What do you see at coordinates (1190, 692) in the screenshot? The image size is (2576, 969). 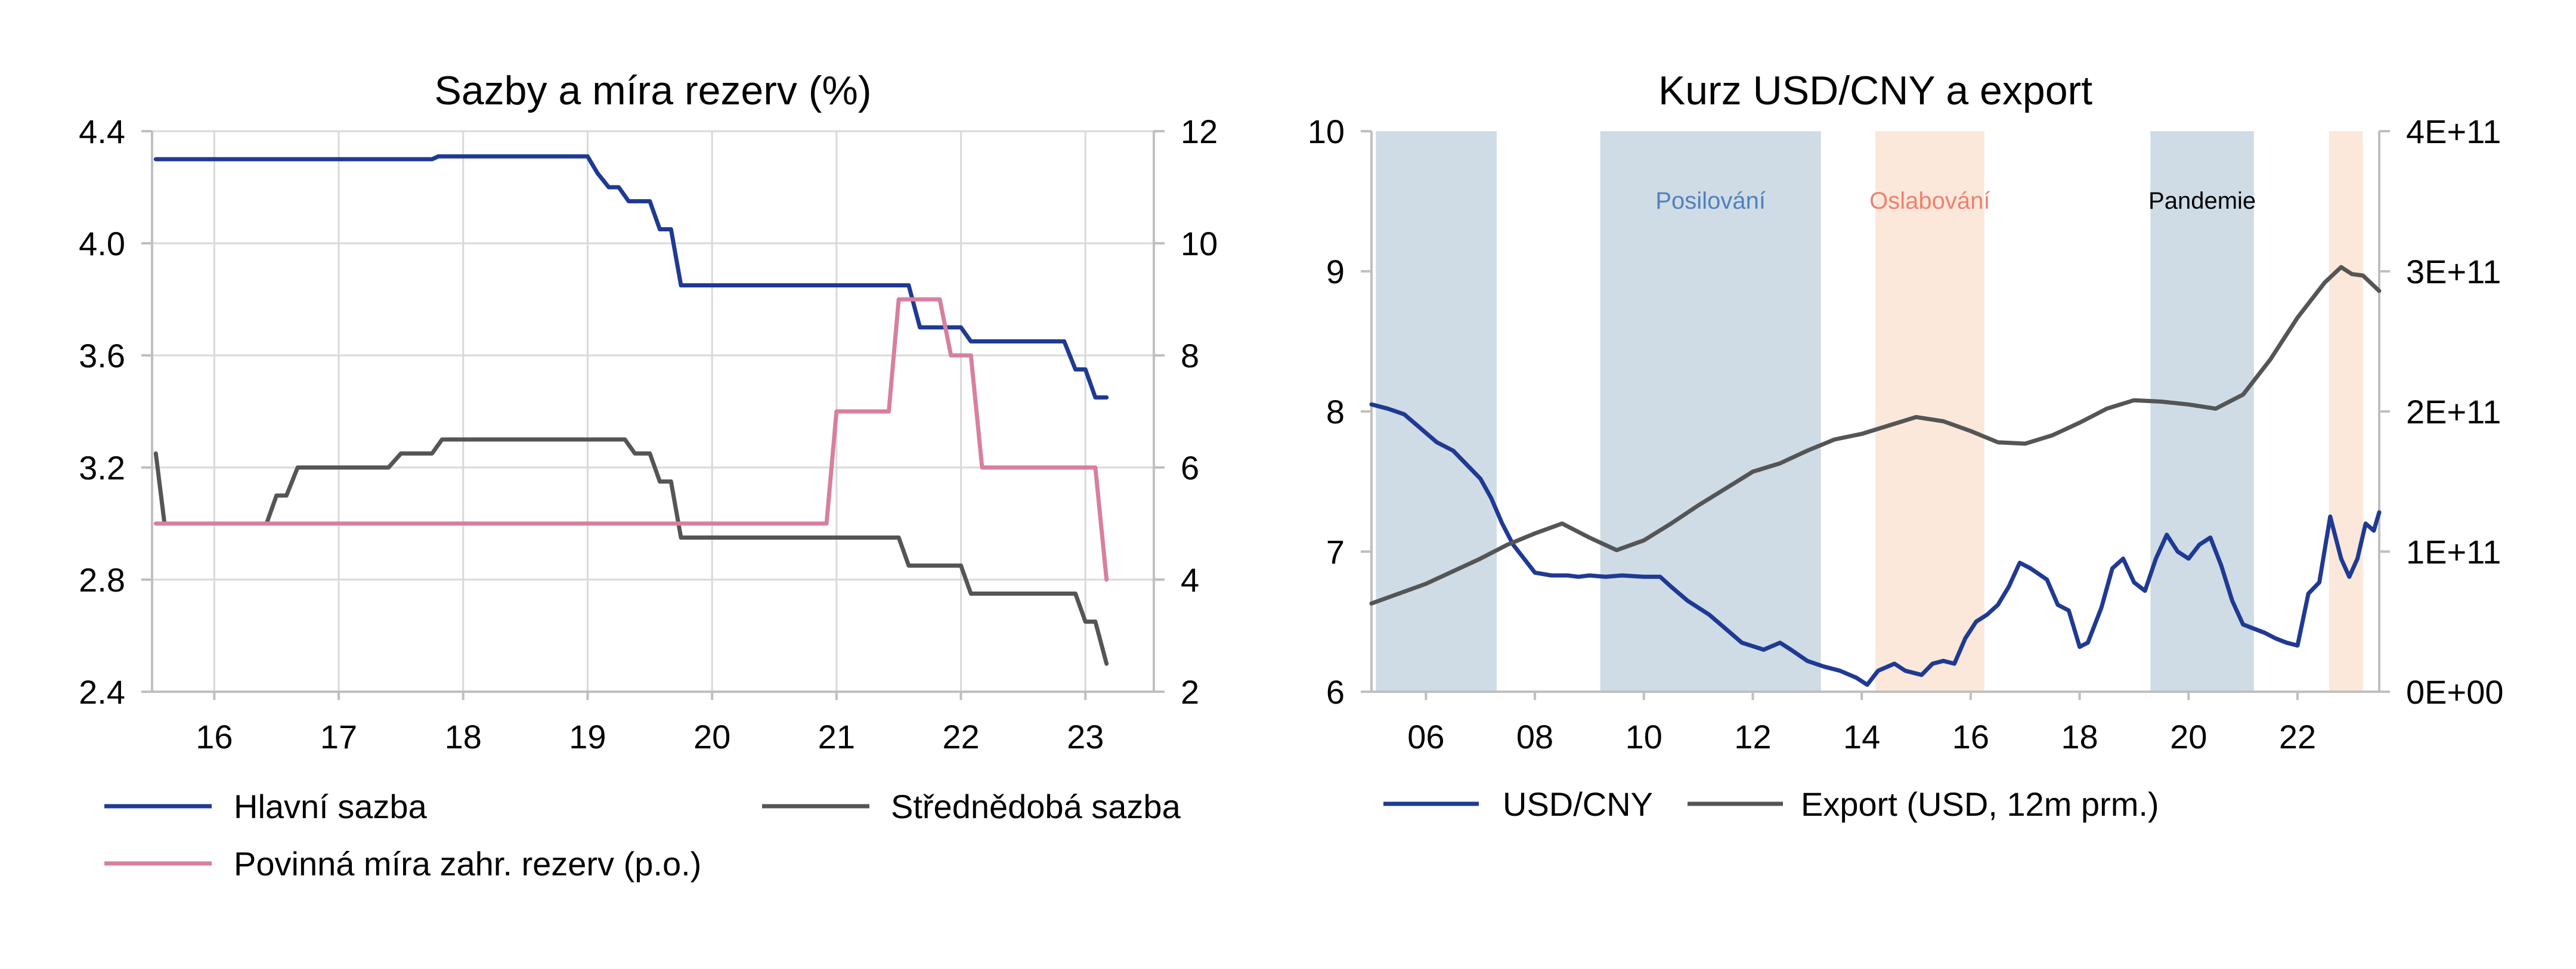 I see `chart1-right-tick-label: 2` at bounding box center [1190, 692].